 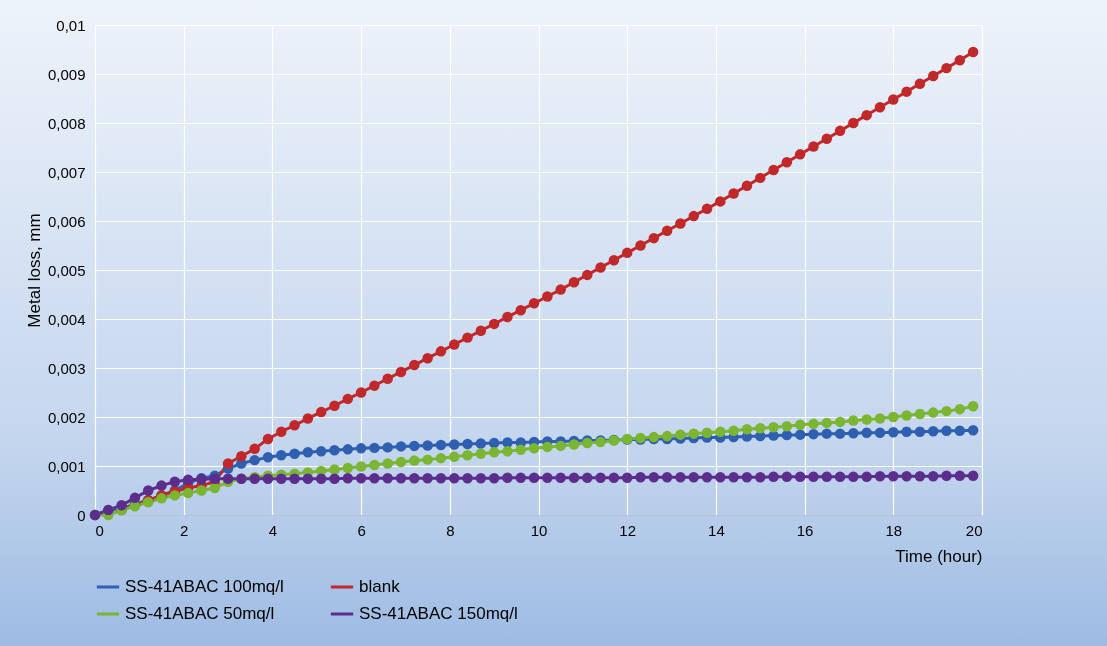 I want to click on x-tick-label: 20, so click(x=974, y=530).